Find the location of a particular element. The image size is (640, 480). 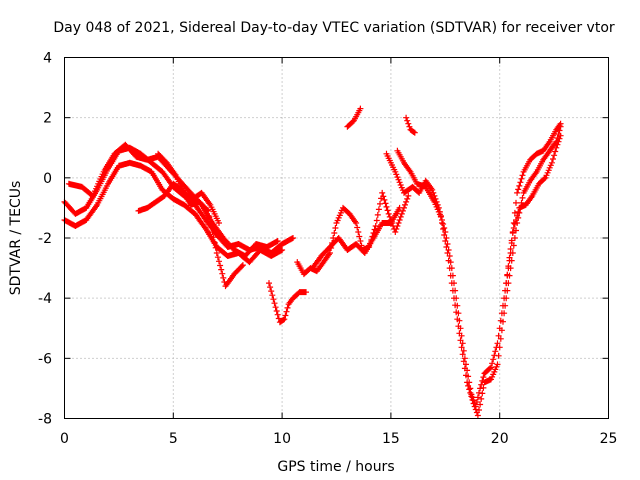

y-tick-label: -6 is located at coordinates (45, 359).